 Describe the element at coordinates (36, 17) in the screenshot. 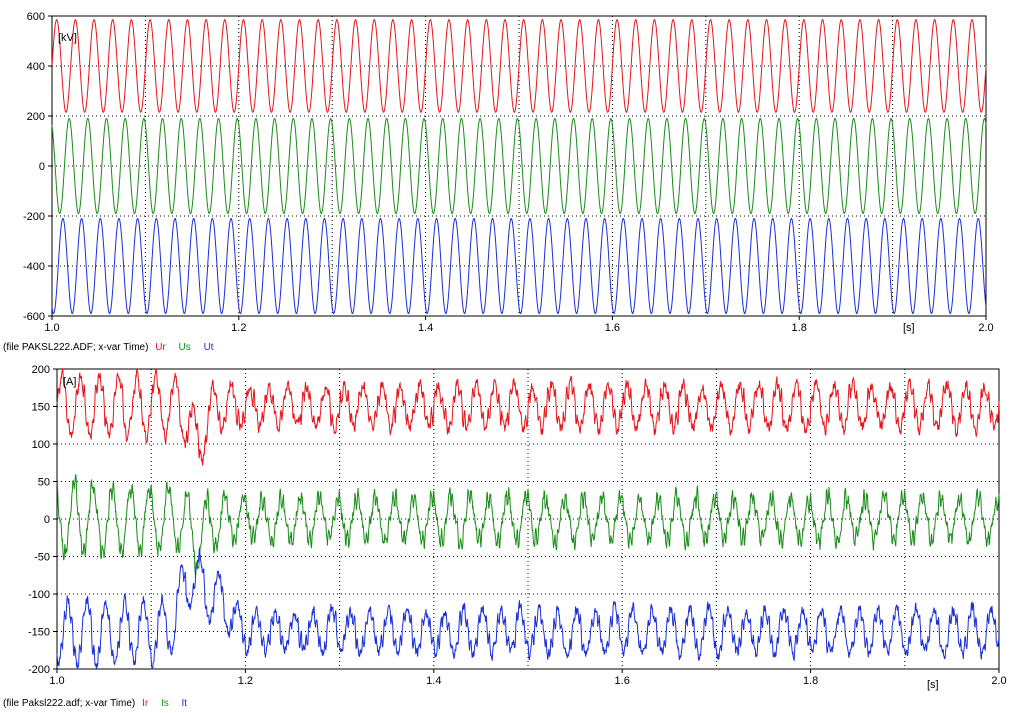

I see `y-tick-label: 600` at that location.